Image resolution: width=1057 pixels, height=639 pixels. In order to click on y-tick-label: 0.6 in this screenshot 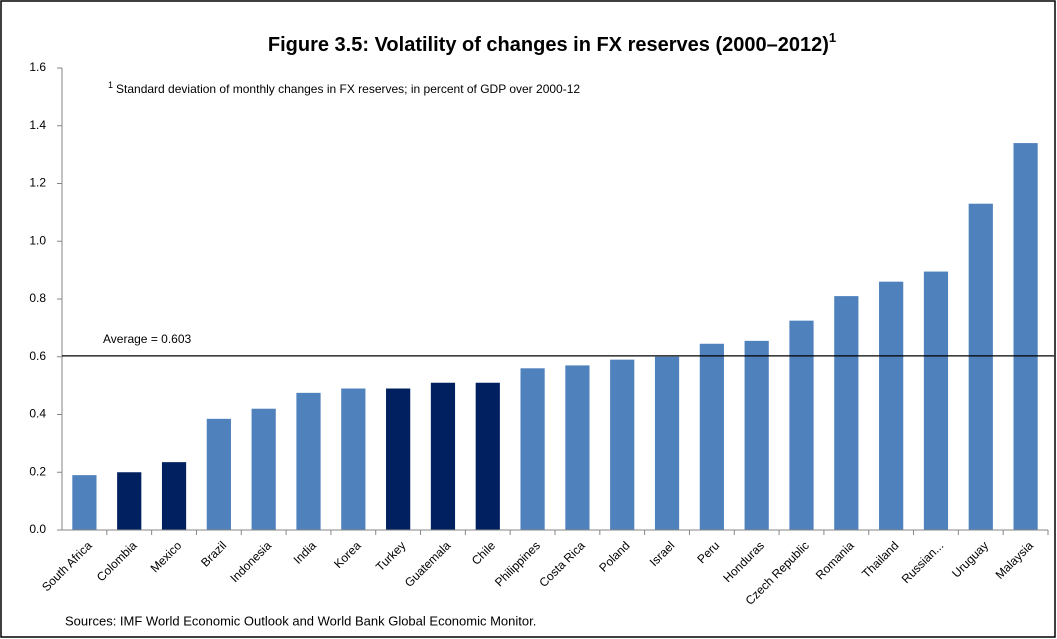, I will do `click(37, 356)`.